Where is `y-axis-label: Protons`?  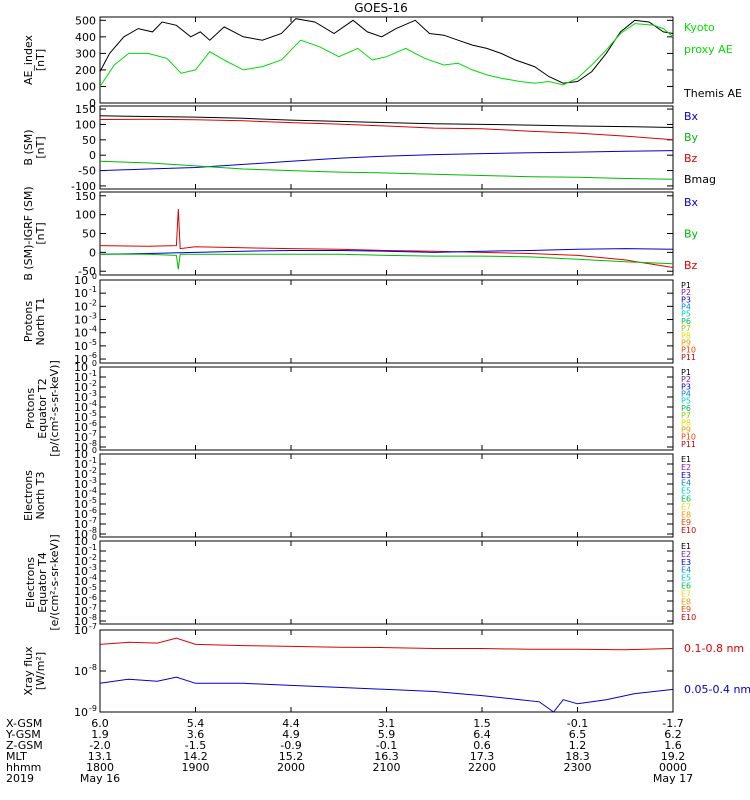
y-axis-label: Protons is located at coordinates (30, 408).